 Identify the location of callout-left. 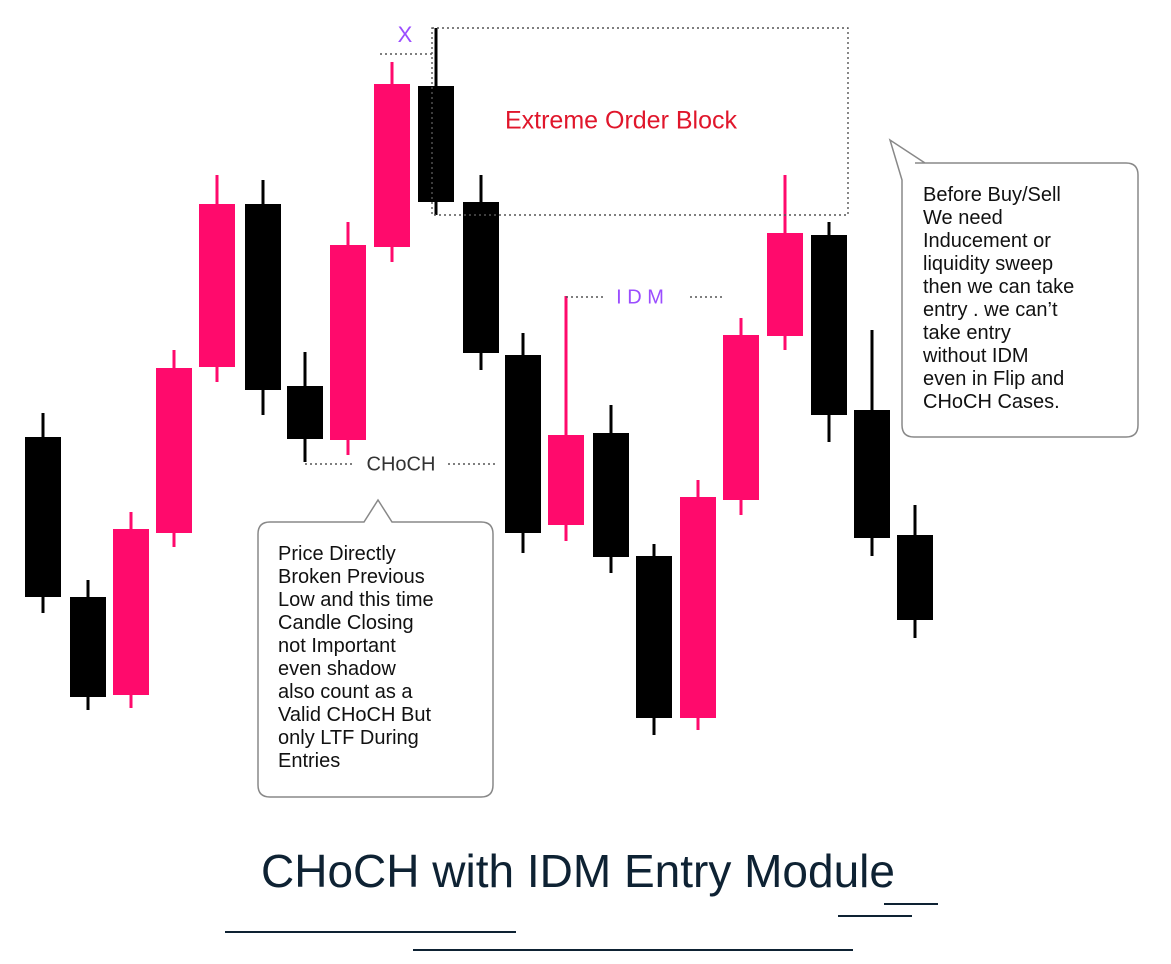
(375, 648).